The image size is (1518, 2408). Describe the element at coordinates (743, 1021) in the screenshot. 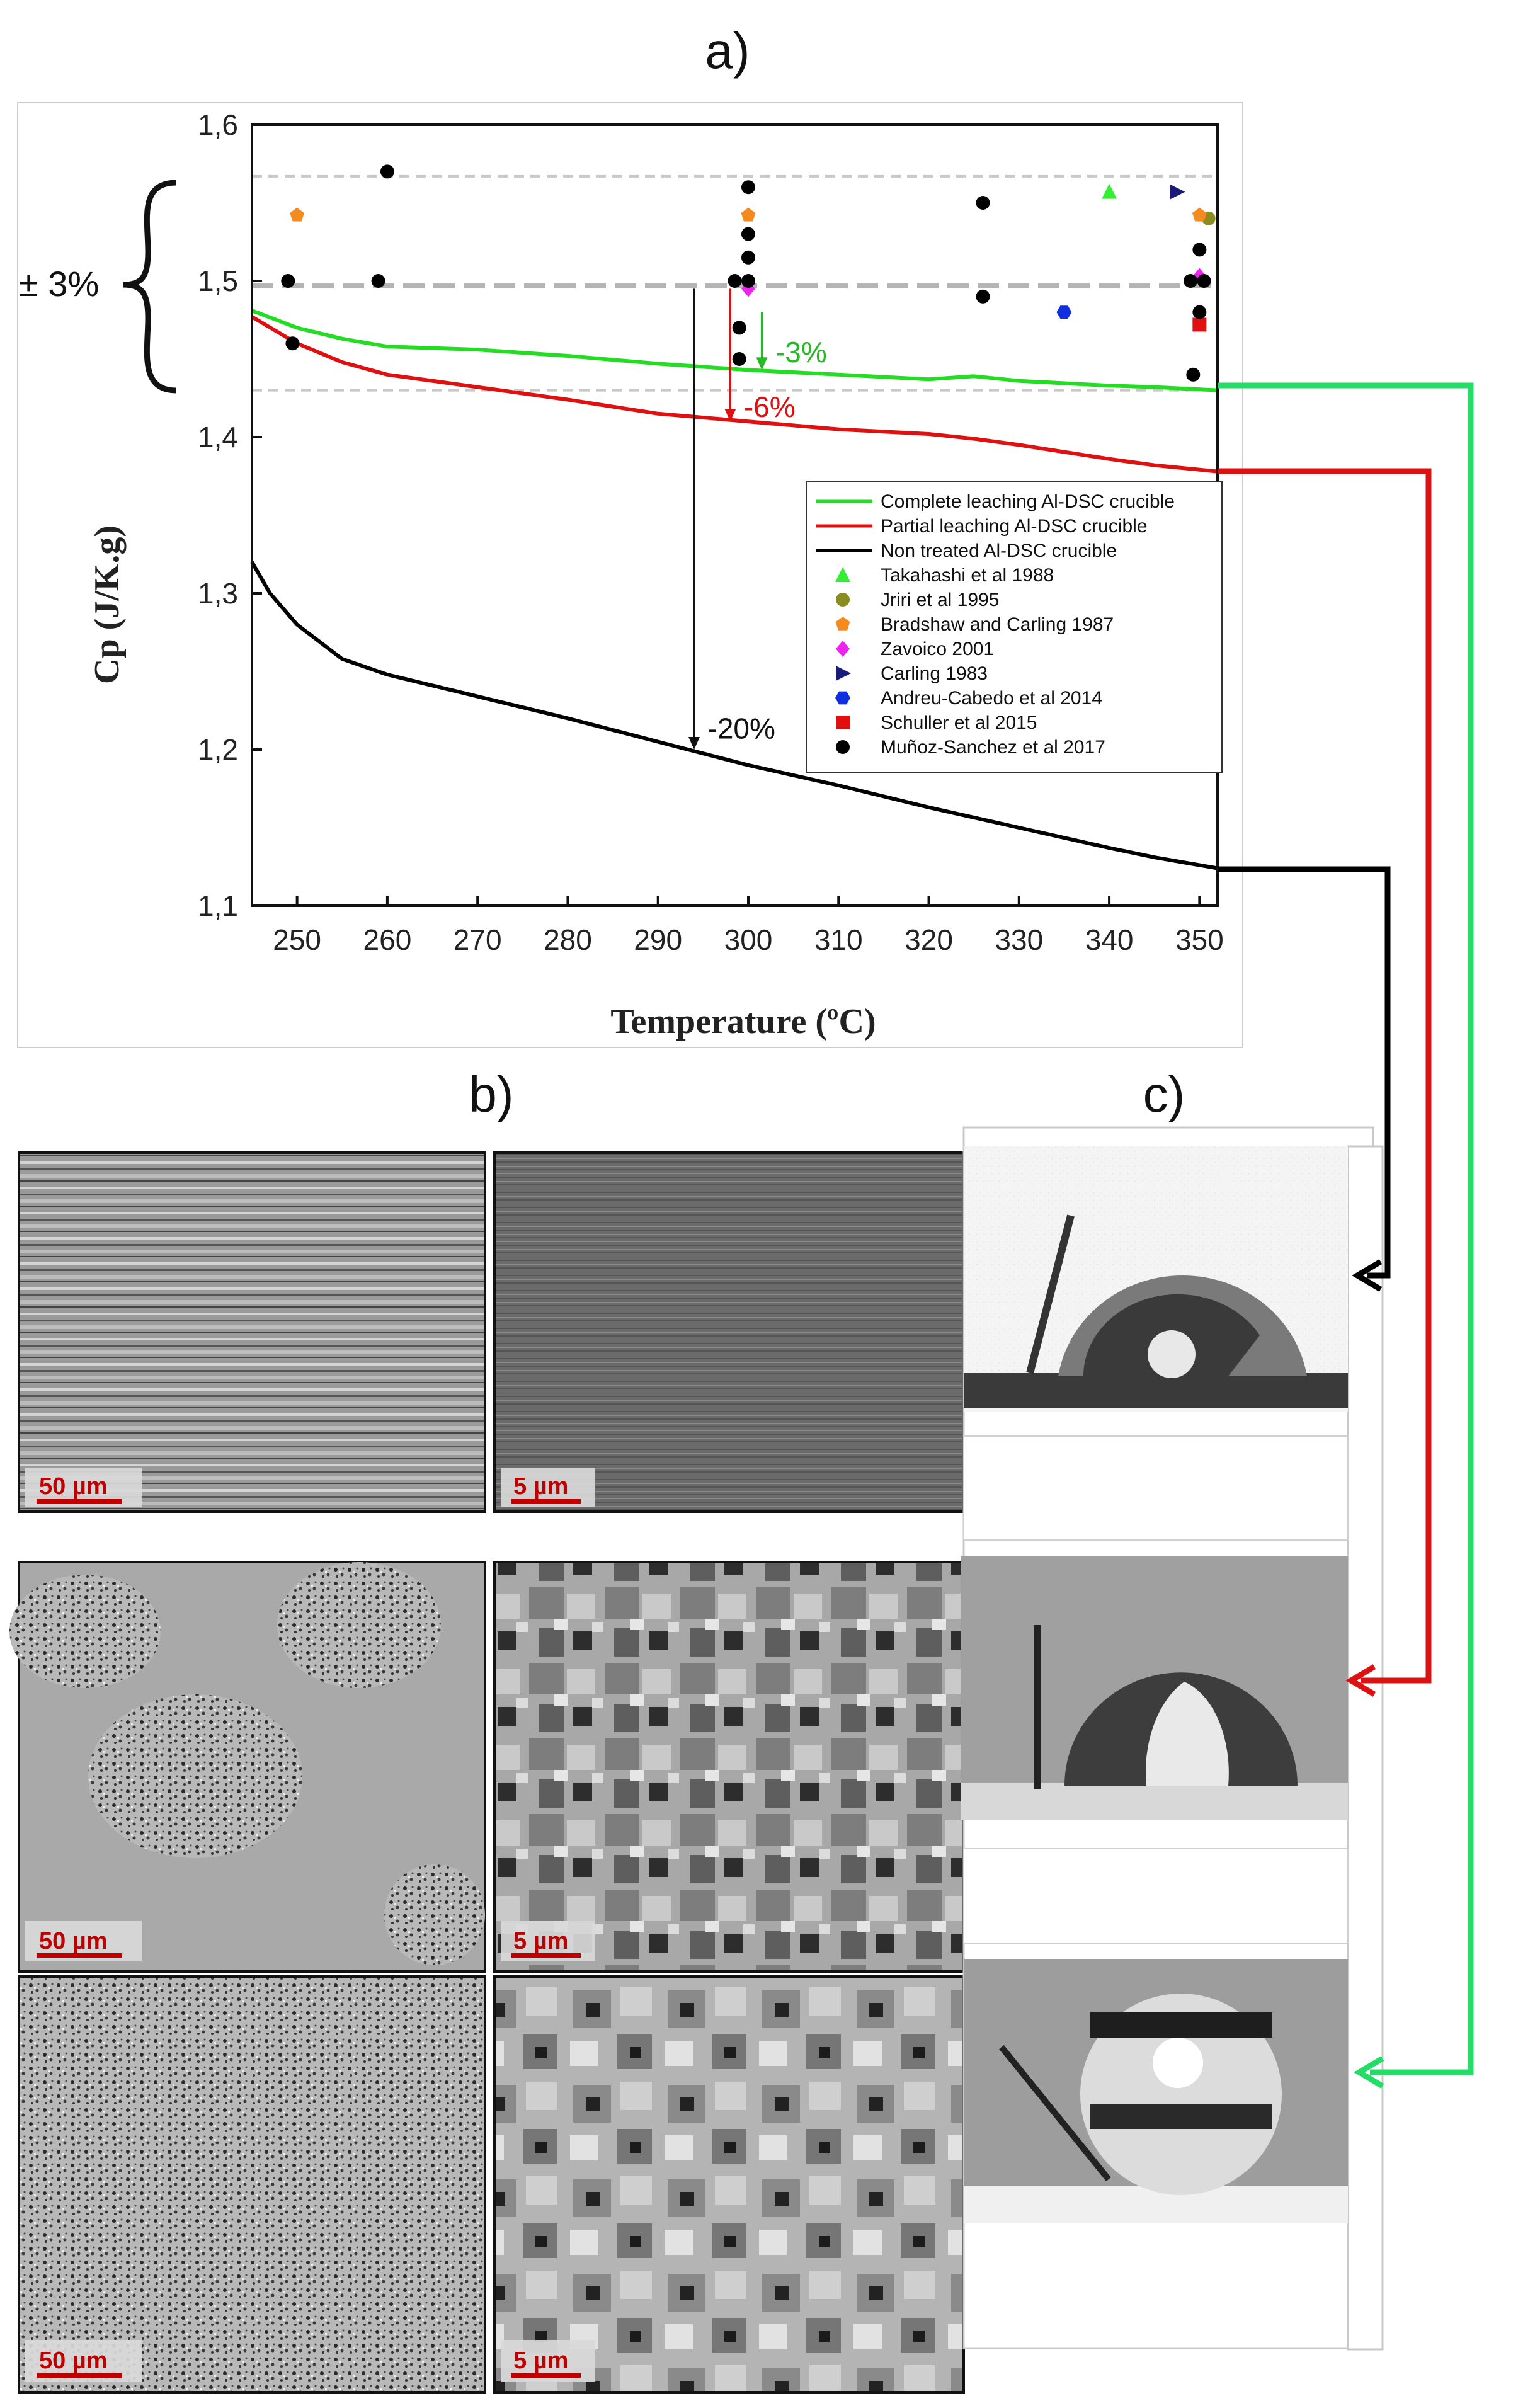

I see `x-axis-label: Temperature (ºC)` at that location.